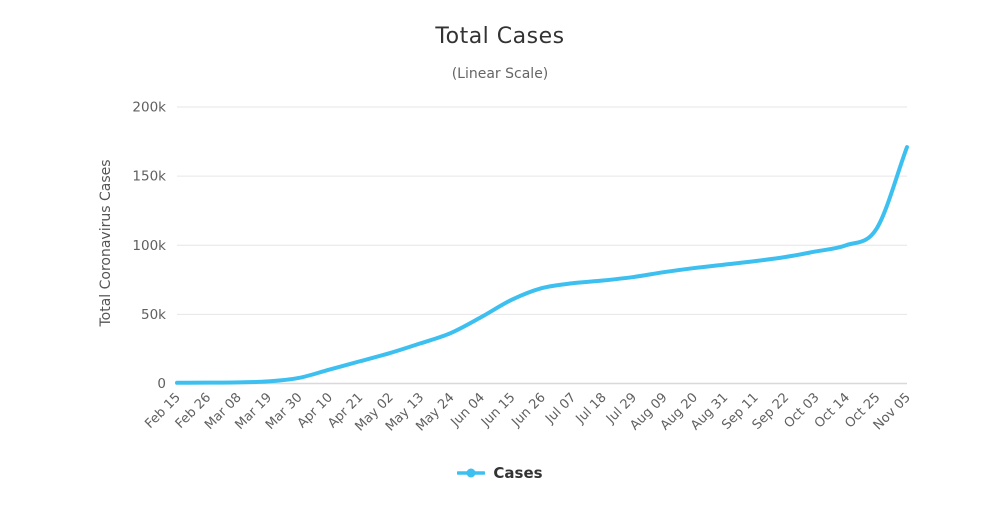  What do you see at coordinates (161, 384) in the screenshot?
I see `y-tick-label: 0` at bounding box center [161, 384].